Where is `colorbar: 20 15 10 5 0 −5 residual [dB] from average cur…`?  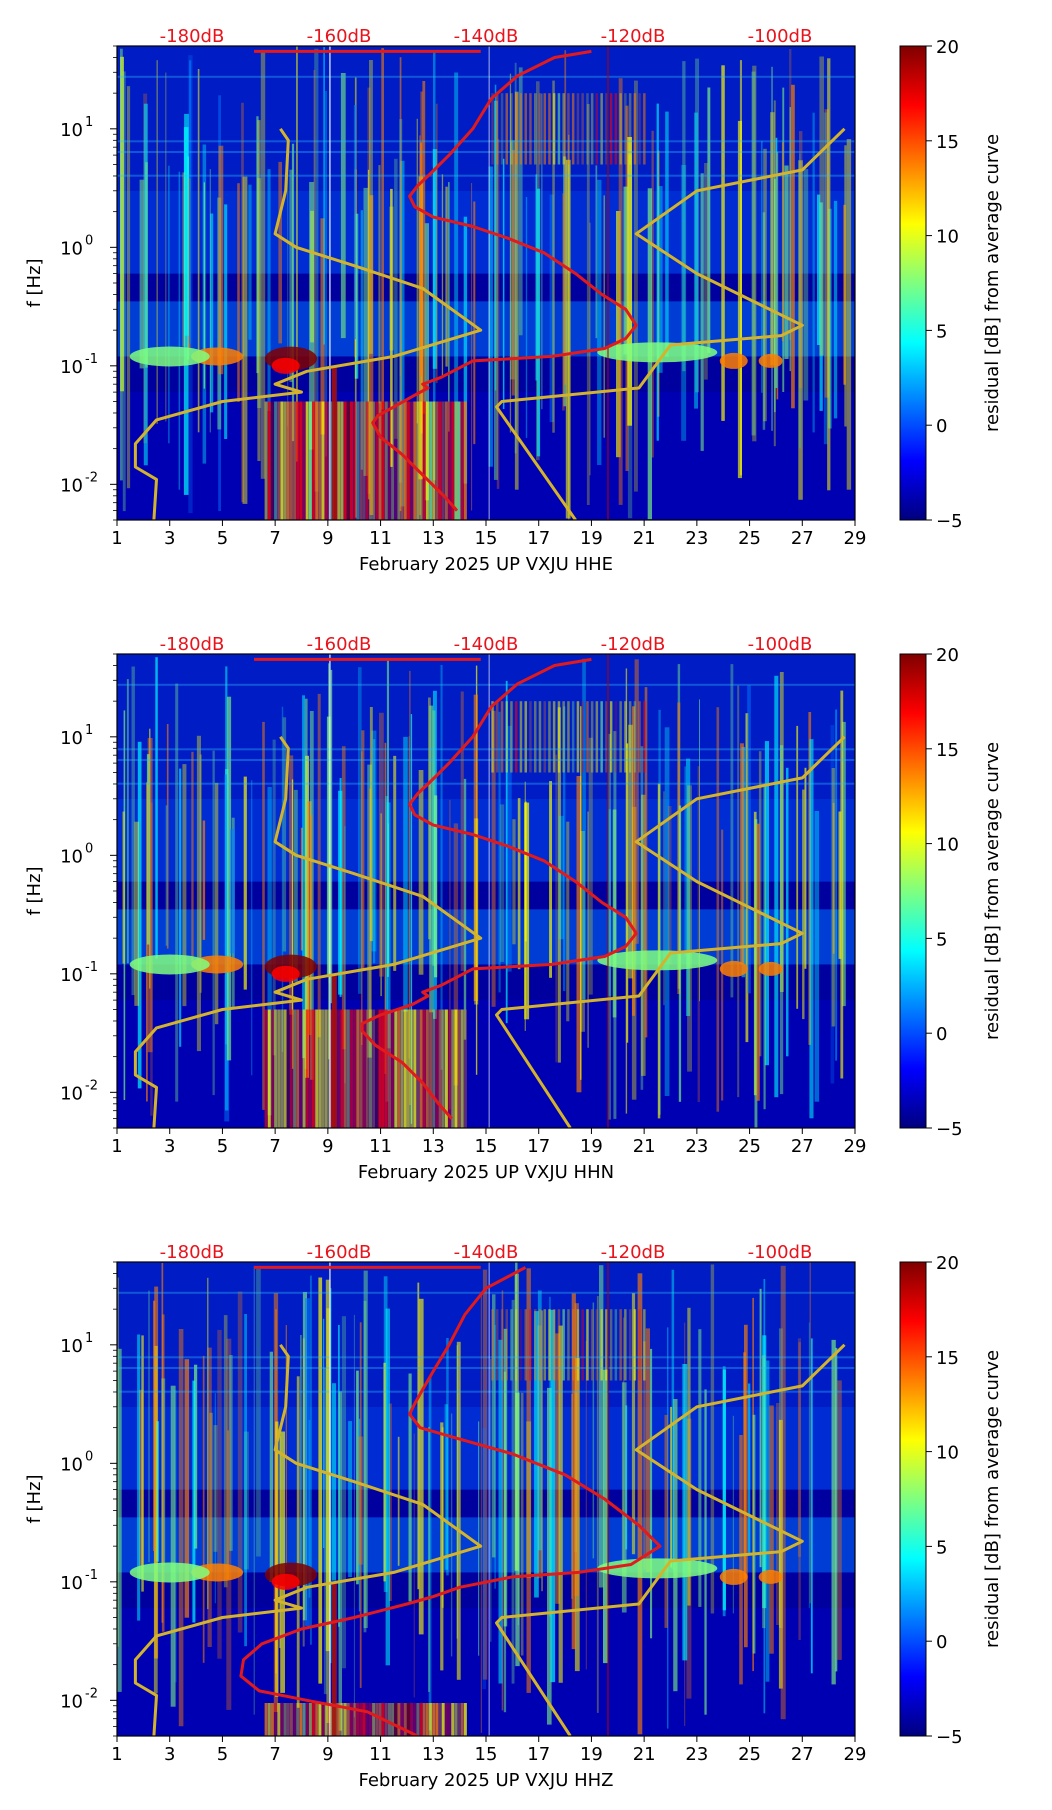
colorbar: 20 15 10 5 0 −5 residual [dB] from average cur… is located at coordinates (951, 892).